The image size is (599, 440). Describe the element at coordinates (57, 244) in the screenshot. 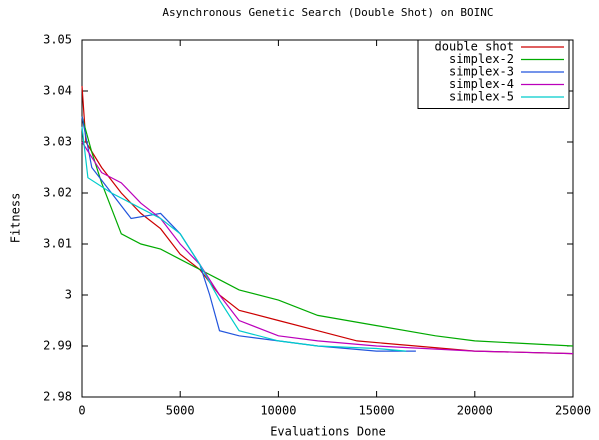

I see `y-tick-label: 3.01` at that location.